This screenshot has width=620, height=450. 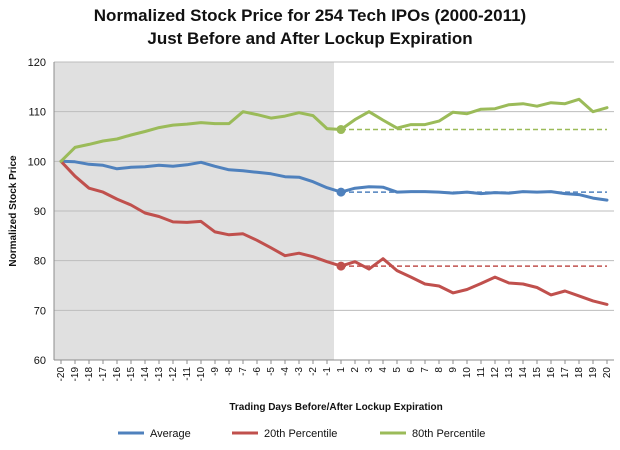 I want to click on x-tick-label: -9, so click(x=215, y=371).